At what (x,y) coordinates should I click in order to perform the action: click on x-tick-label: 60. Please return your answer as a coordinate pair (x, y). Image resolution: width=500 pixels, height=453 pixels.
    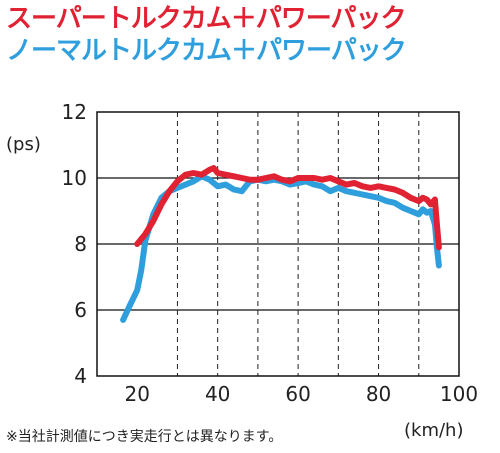
    Looking at the image, I should click on (297, 394).